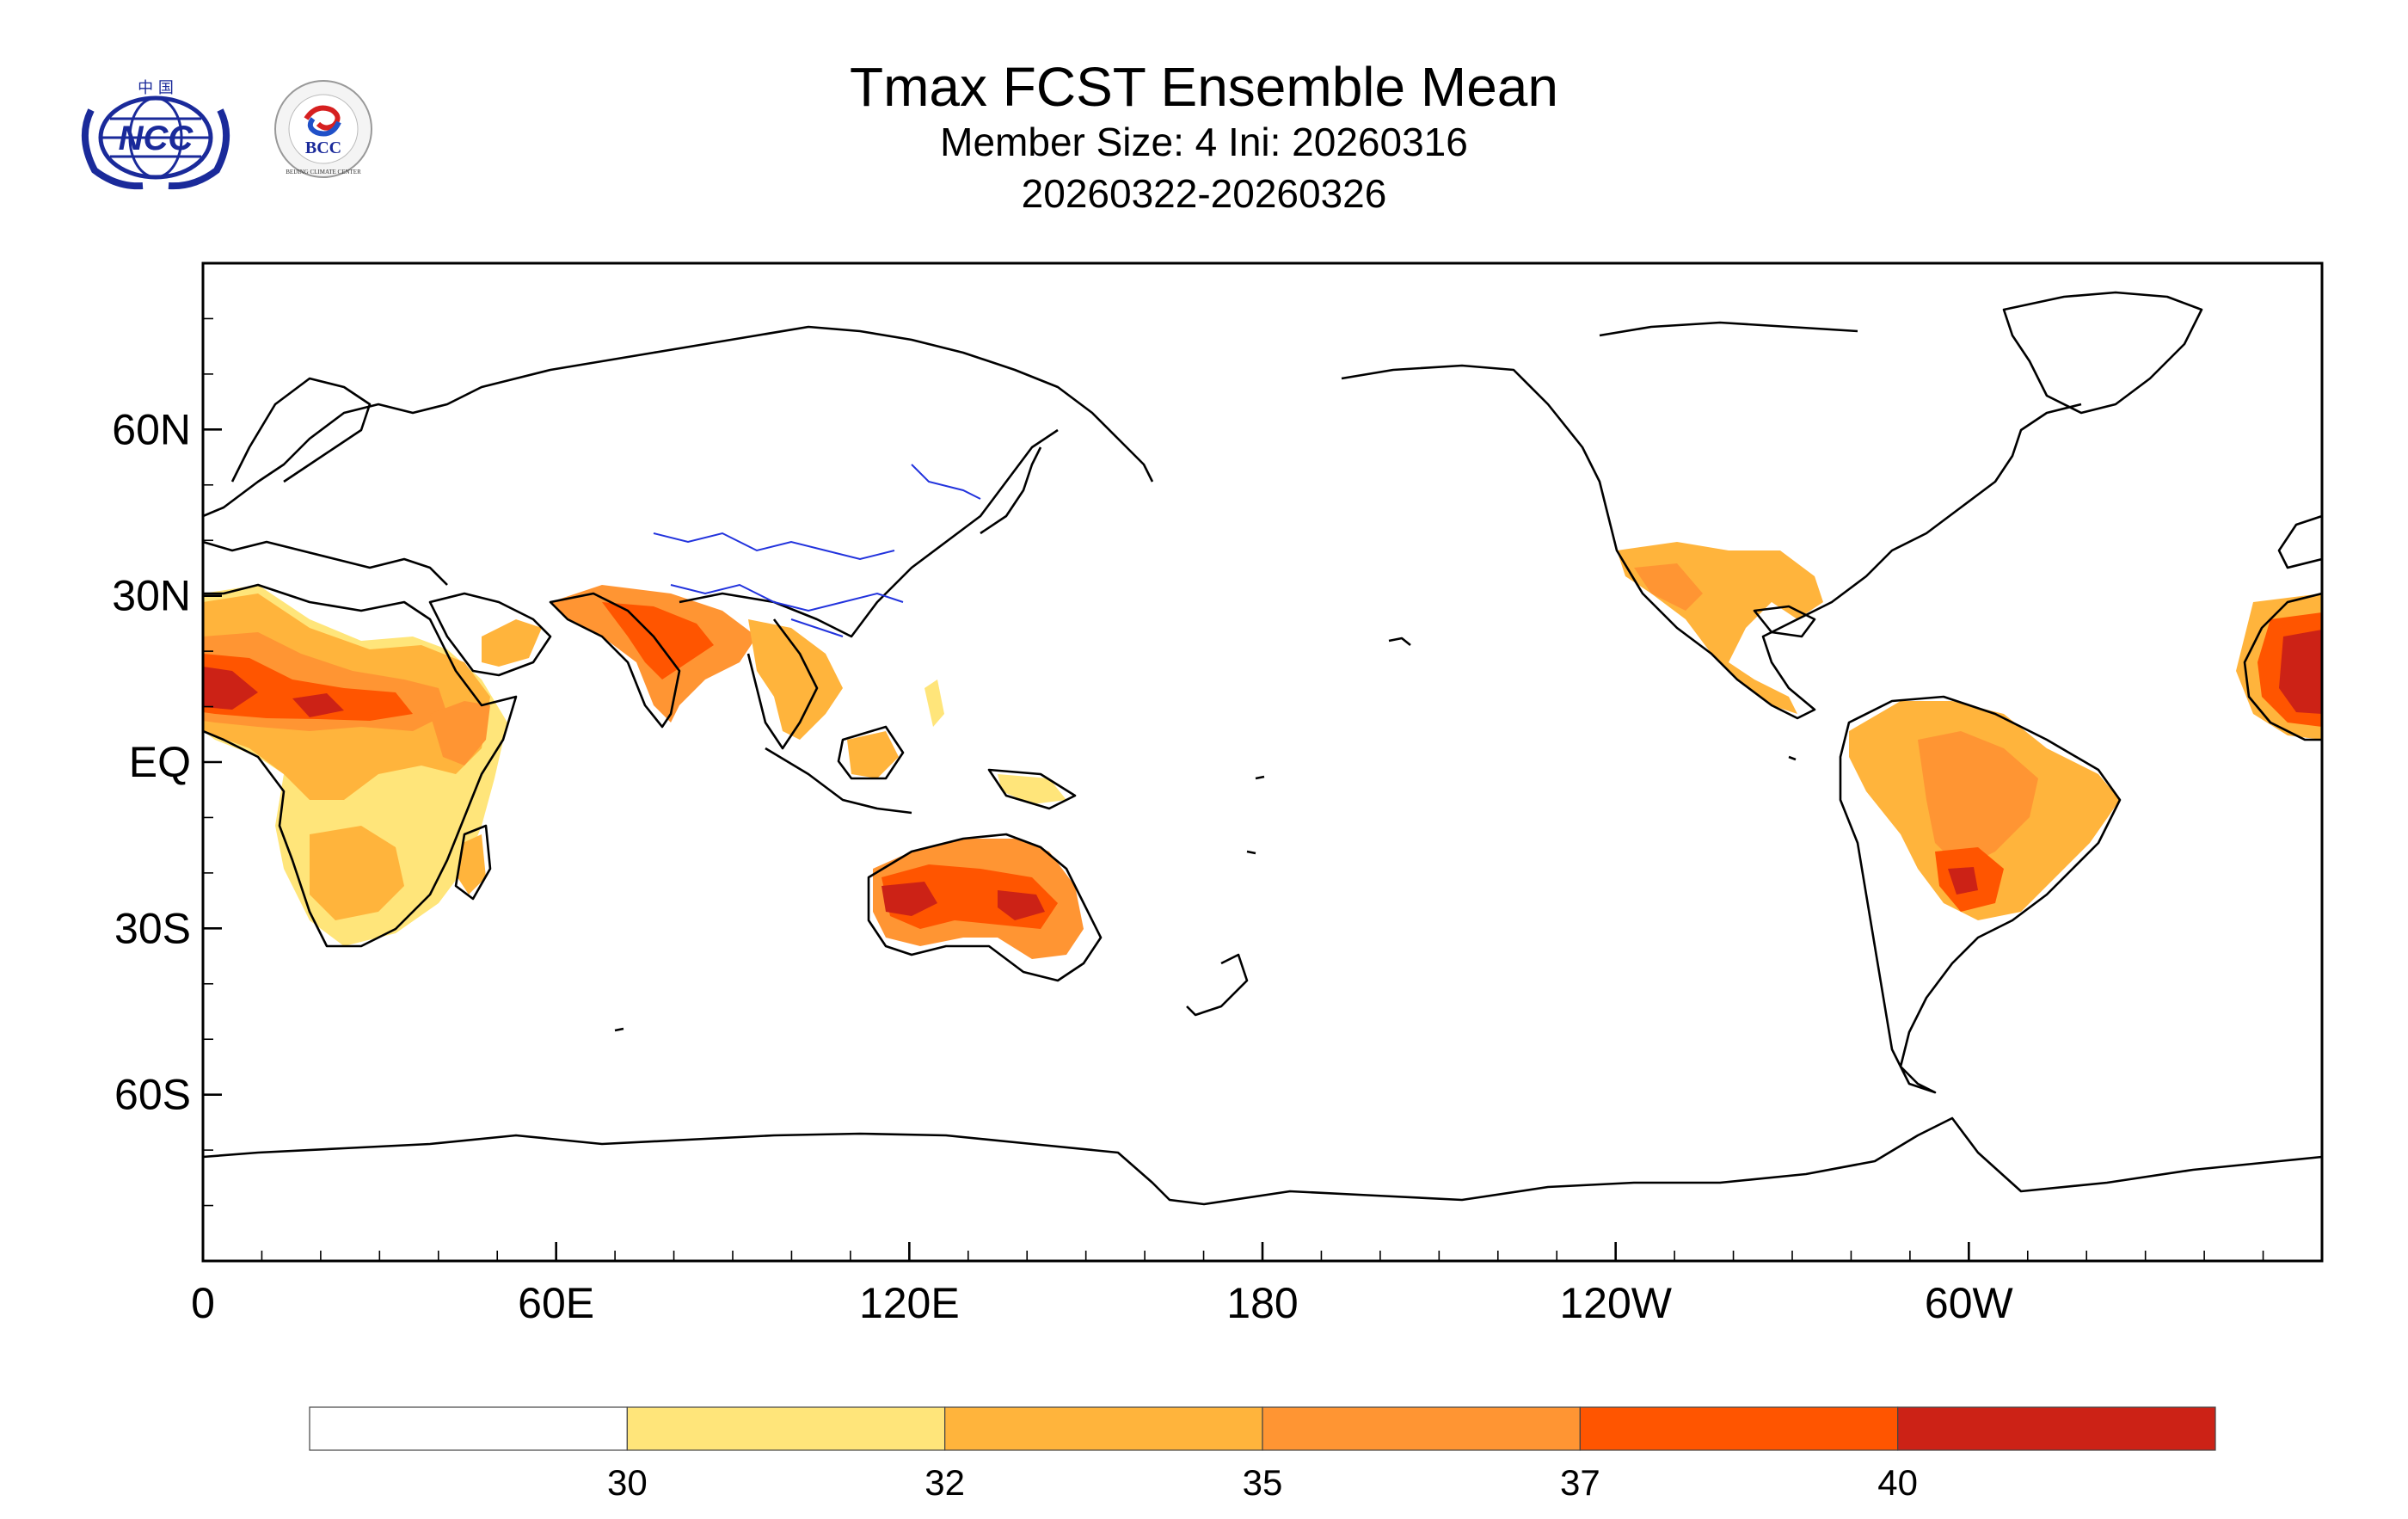 The image size is (2408, 1519). I want to click on x-tick-label: 60E, so click(556, 1303).